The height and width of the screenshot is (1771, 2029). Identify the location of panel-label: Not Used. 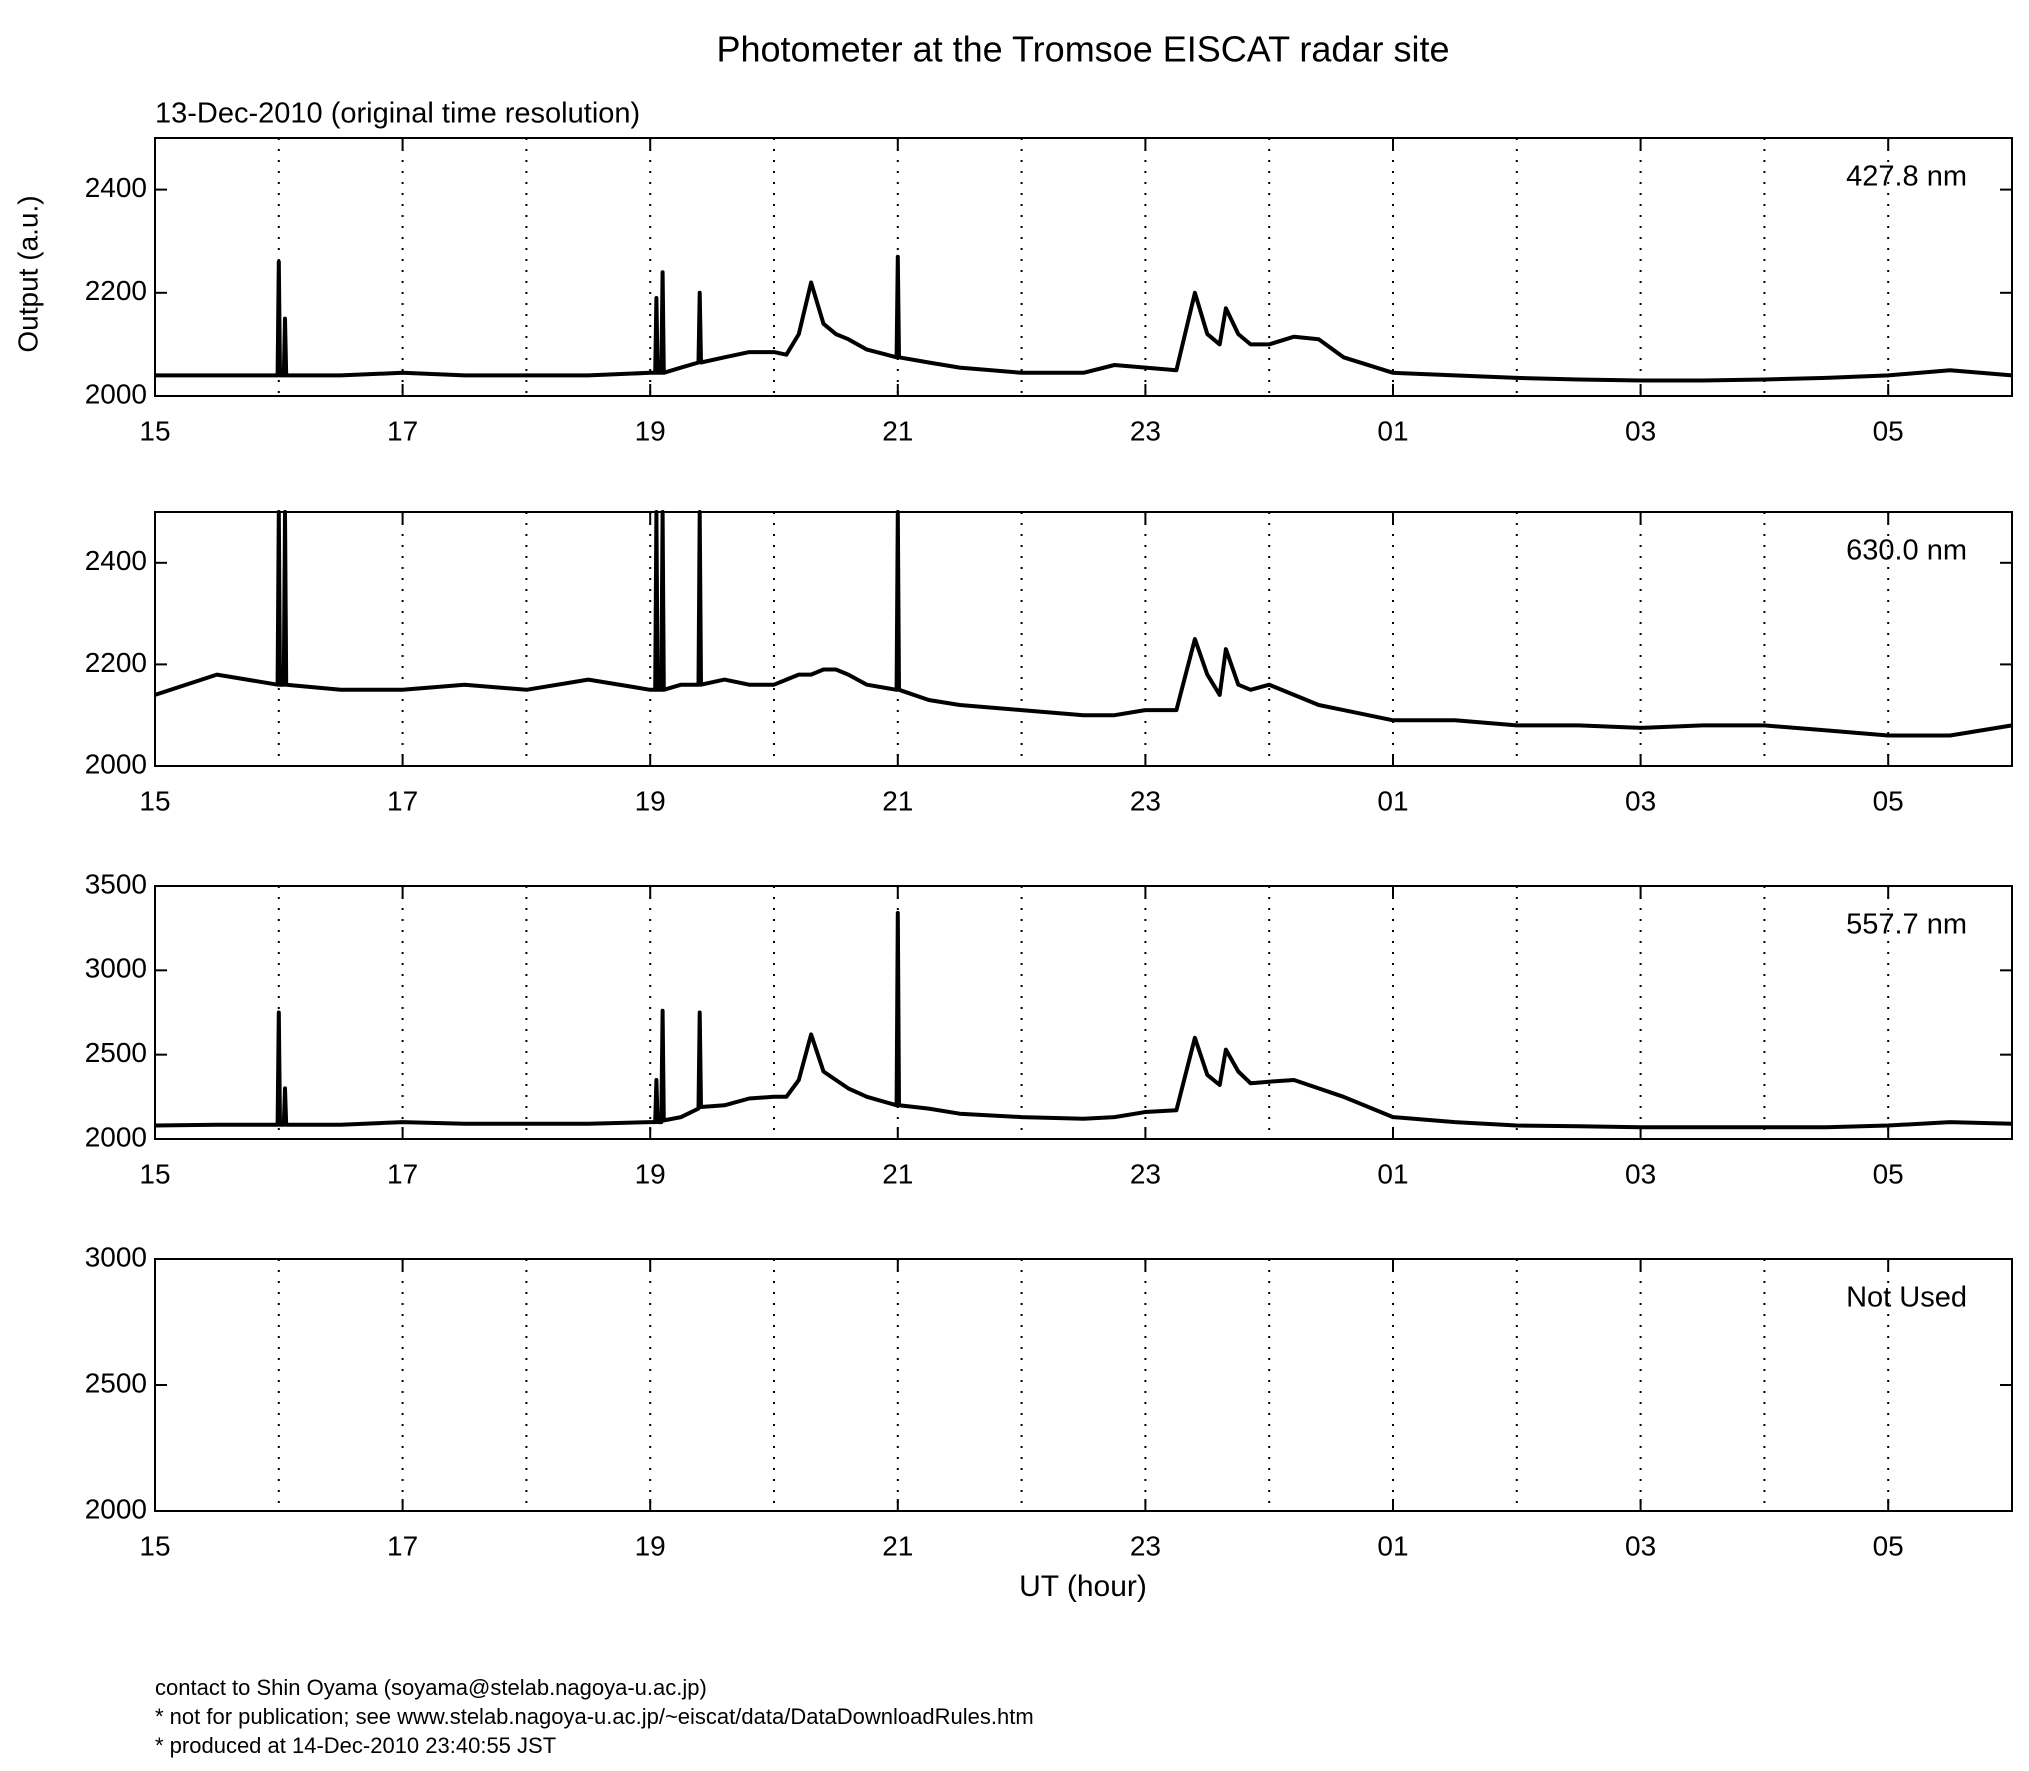
(1906, 1298).